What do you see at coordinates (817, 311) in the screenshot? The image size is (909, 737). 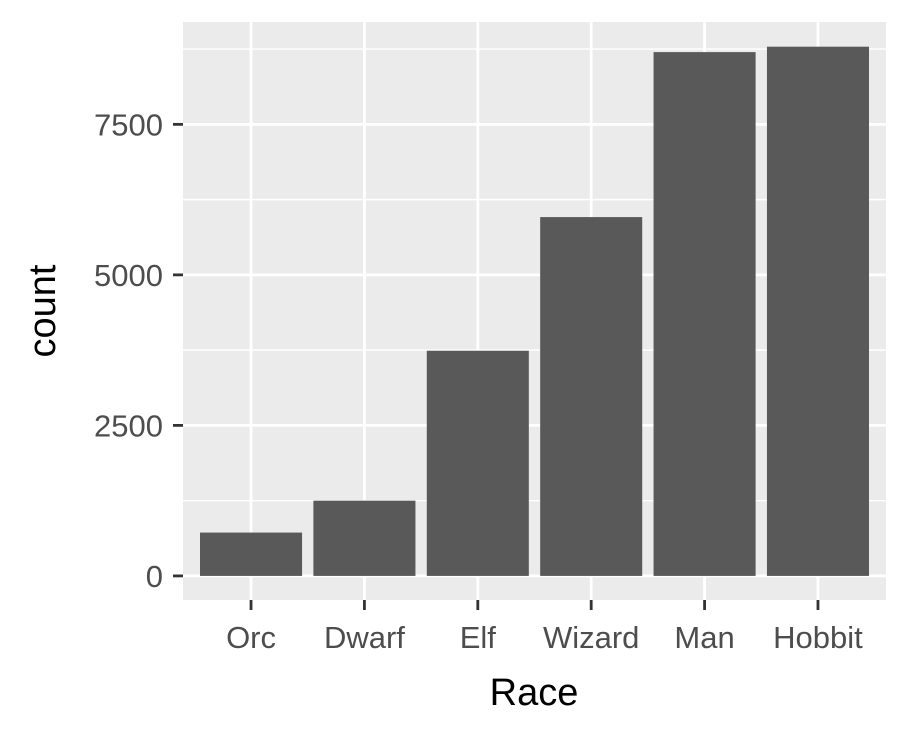 I see `bar-hobbit` at bounding box center [817, 311].